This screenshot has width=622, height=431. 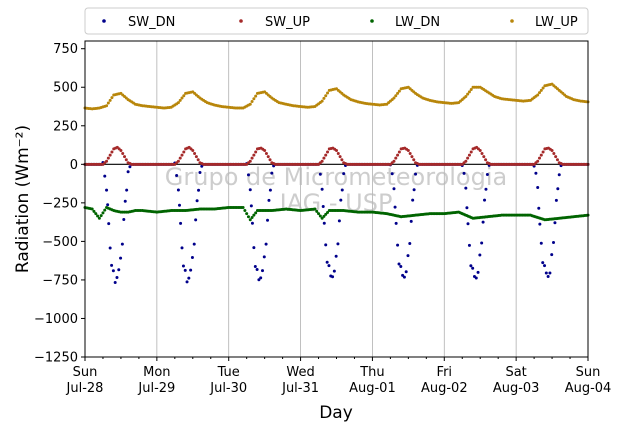 What do you see at coordinates (372, 388) in the screenshot?
I see `x-tick-label-date: Aug-01` at bounding box center [372, 388].